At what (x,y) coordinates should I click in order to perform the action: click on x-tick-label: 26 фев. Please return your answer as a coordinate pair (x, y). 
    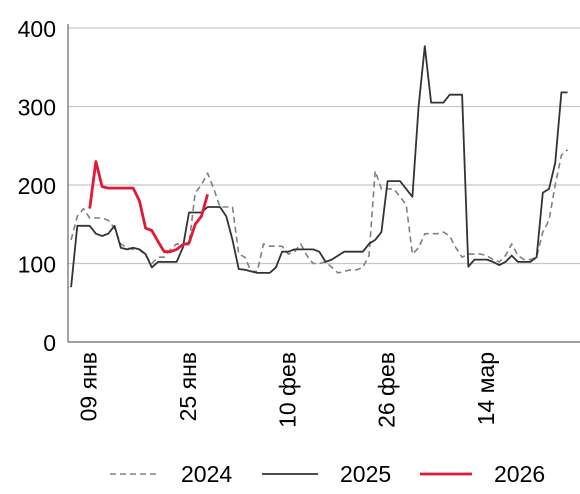
    Looking at the image, I should click on (387, 390).